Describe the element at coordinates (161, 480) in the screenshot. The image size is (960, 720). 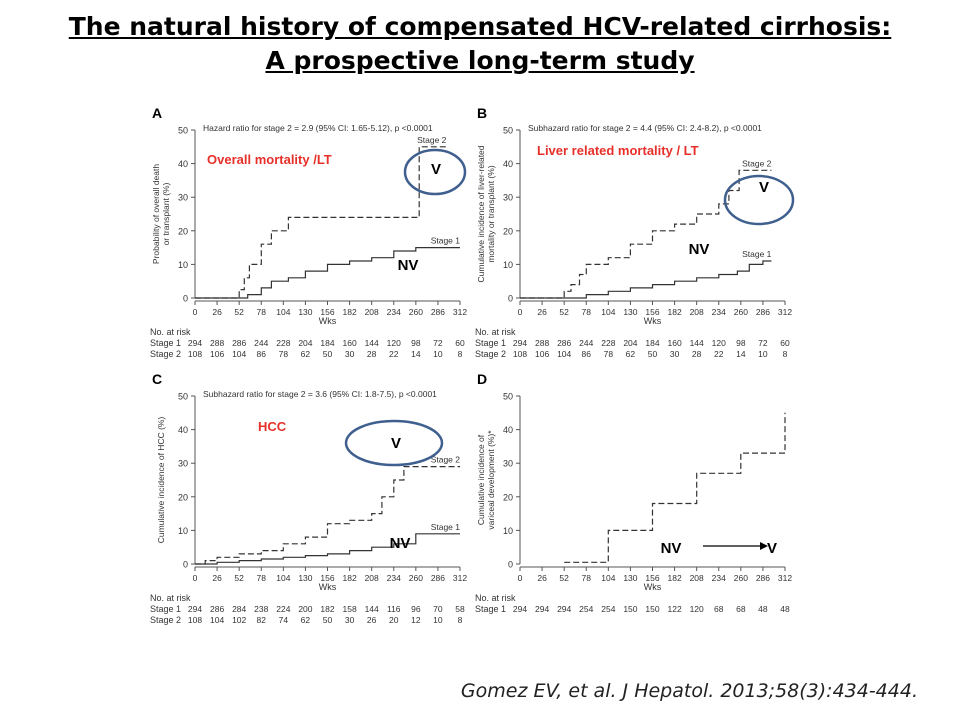
I see `y-axis-label: Cumulative incidence of HCC (%)` at that location.